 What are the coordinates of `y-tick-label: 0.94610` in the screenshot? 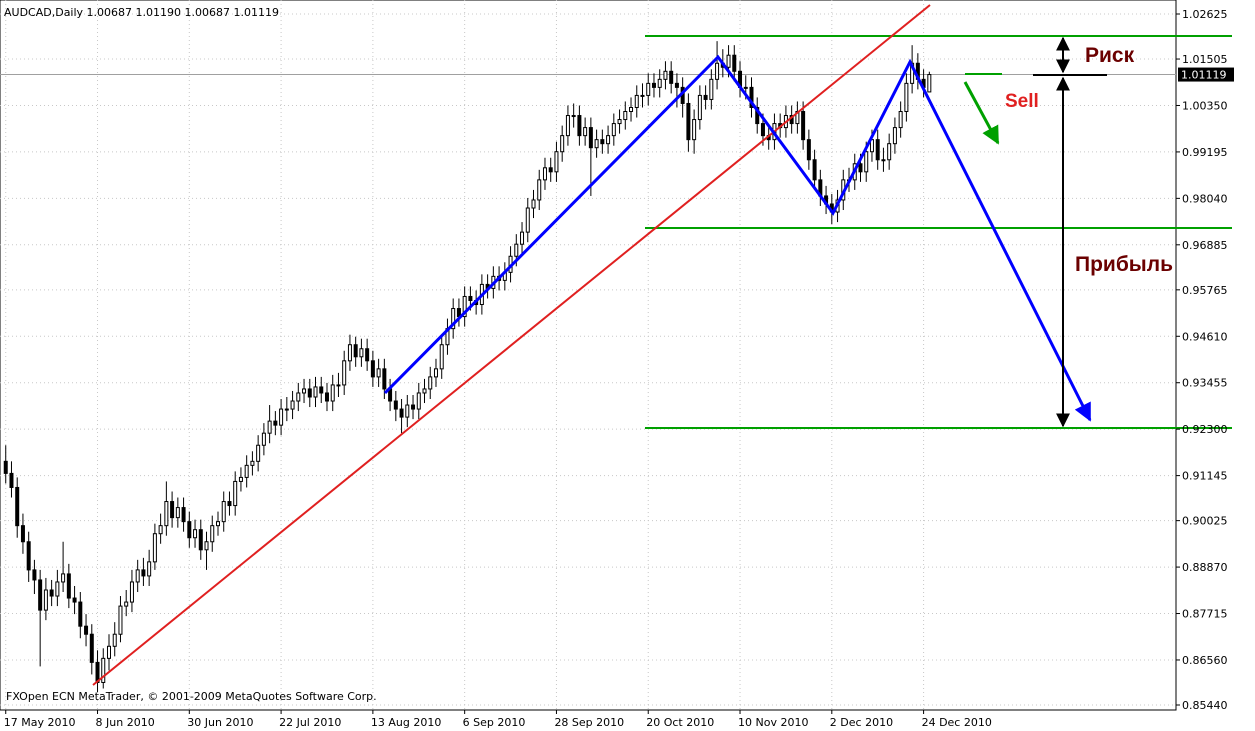 It's located at (1205, 336).